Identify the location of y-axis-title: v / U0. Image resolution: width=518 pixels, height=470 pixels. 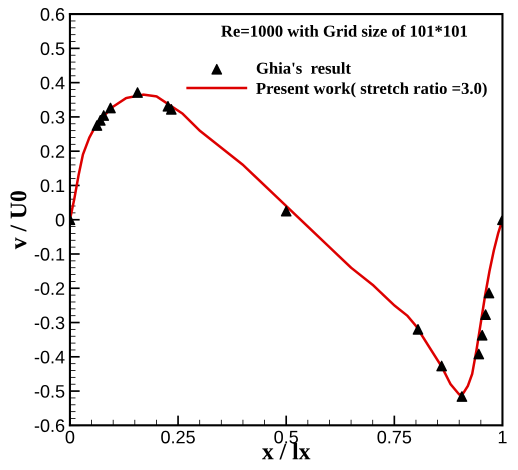
(18, 220).